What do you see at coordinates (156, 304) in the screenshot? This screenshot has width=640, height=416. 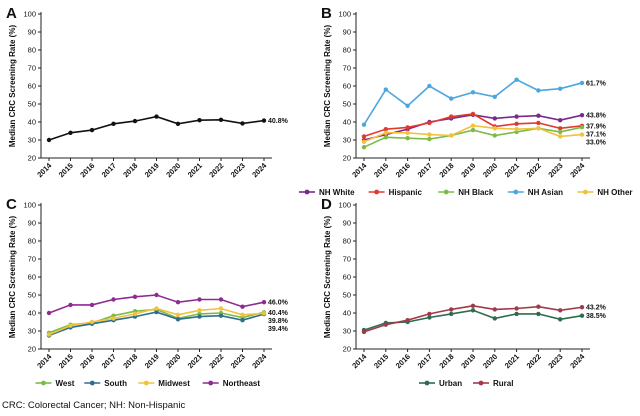 I see `series-northeast` at bounding box center [156, 304].